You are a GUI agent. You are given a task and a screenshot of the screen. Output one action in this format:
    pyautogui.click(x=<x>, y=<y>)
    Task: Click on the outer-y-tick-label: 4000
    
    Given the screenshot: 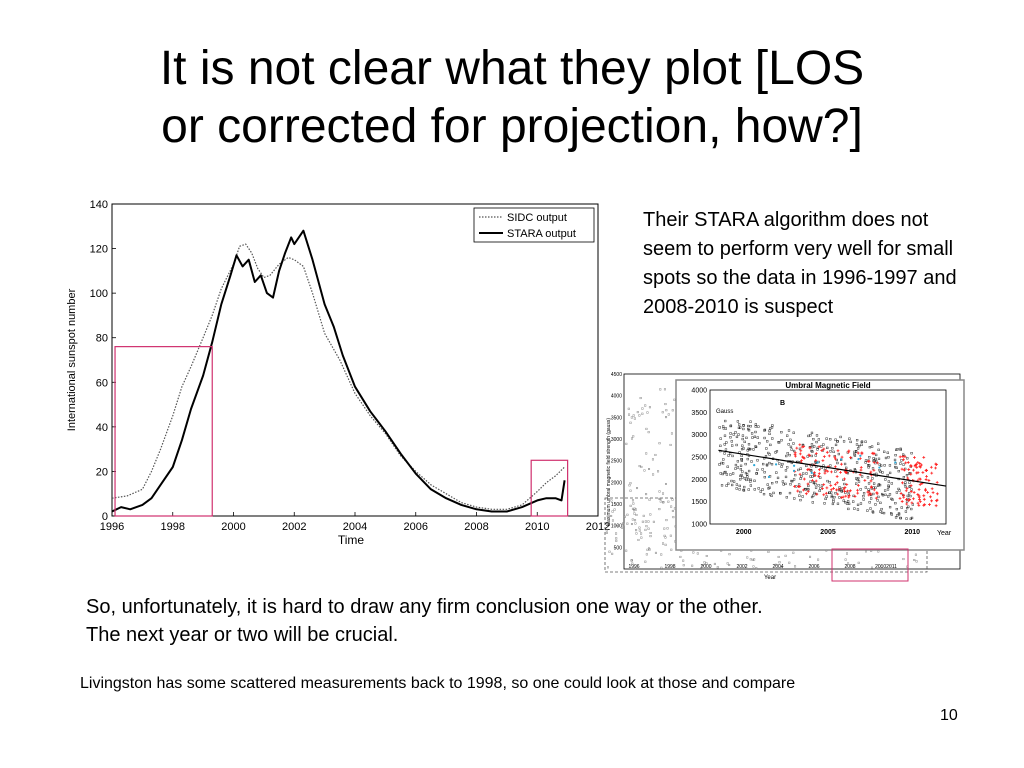 What is the action you would take?
    pyautogui.click(x=616, y=397)
    